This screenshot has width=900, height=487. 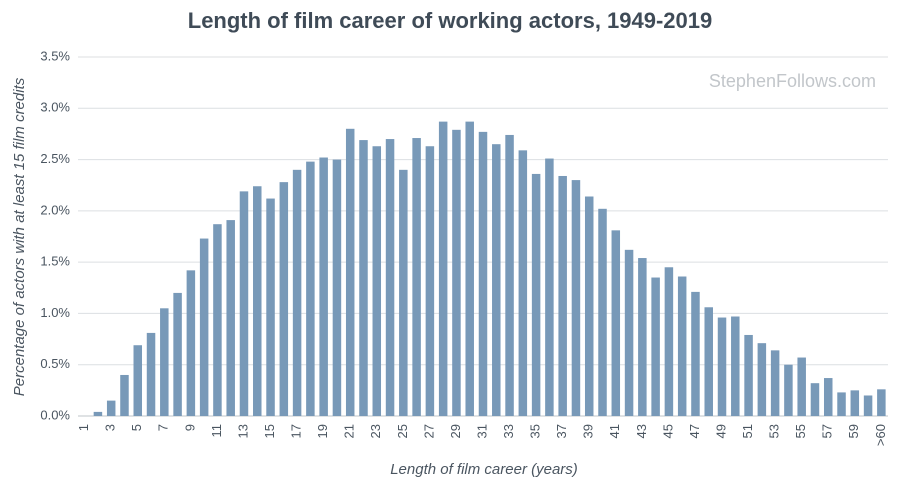 I want to click on x-tick-label: 53, so click(x=774, y=431).